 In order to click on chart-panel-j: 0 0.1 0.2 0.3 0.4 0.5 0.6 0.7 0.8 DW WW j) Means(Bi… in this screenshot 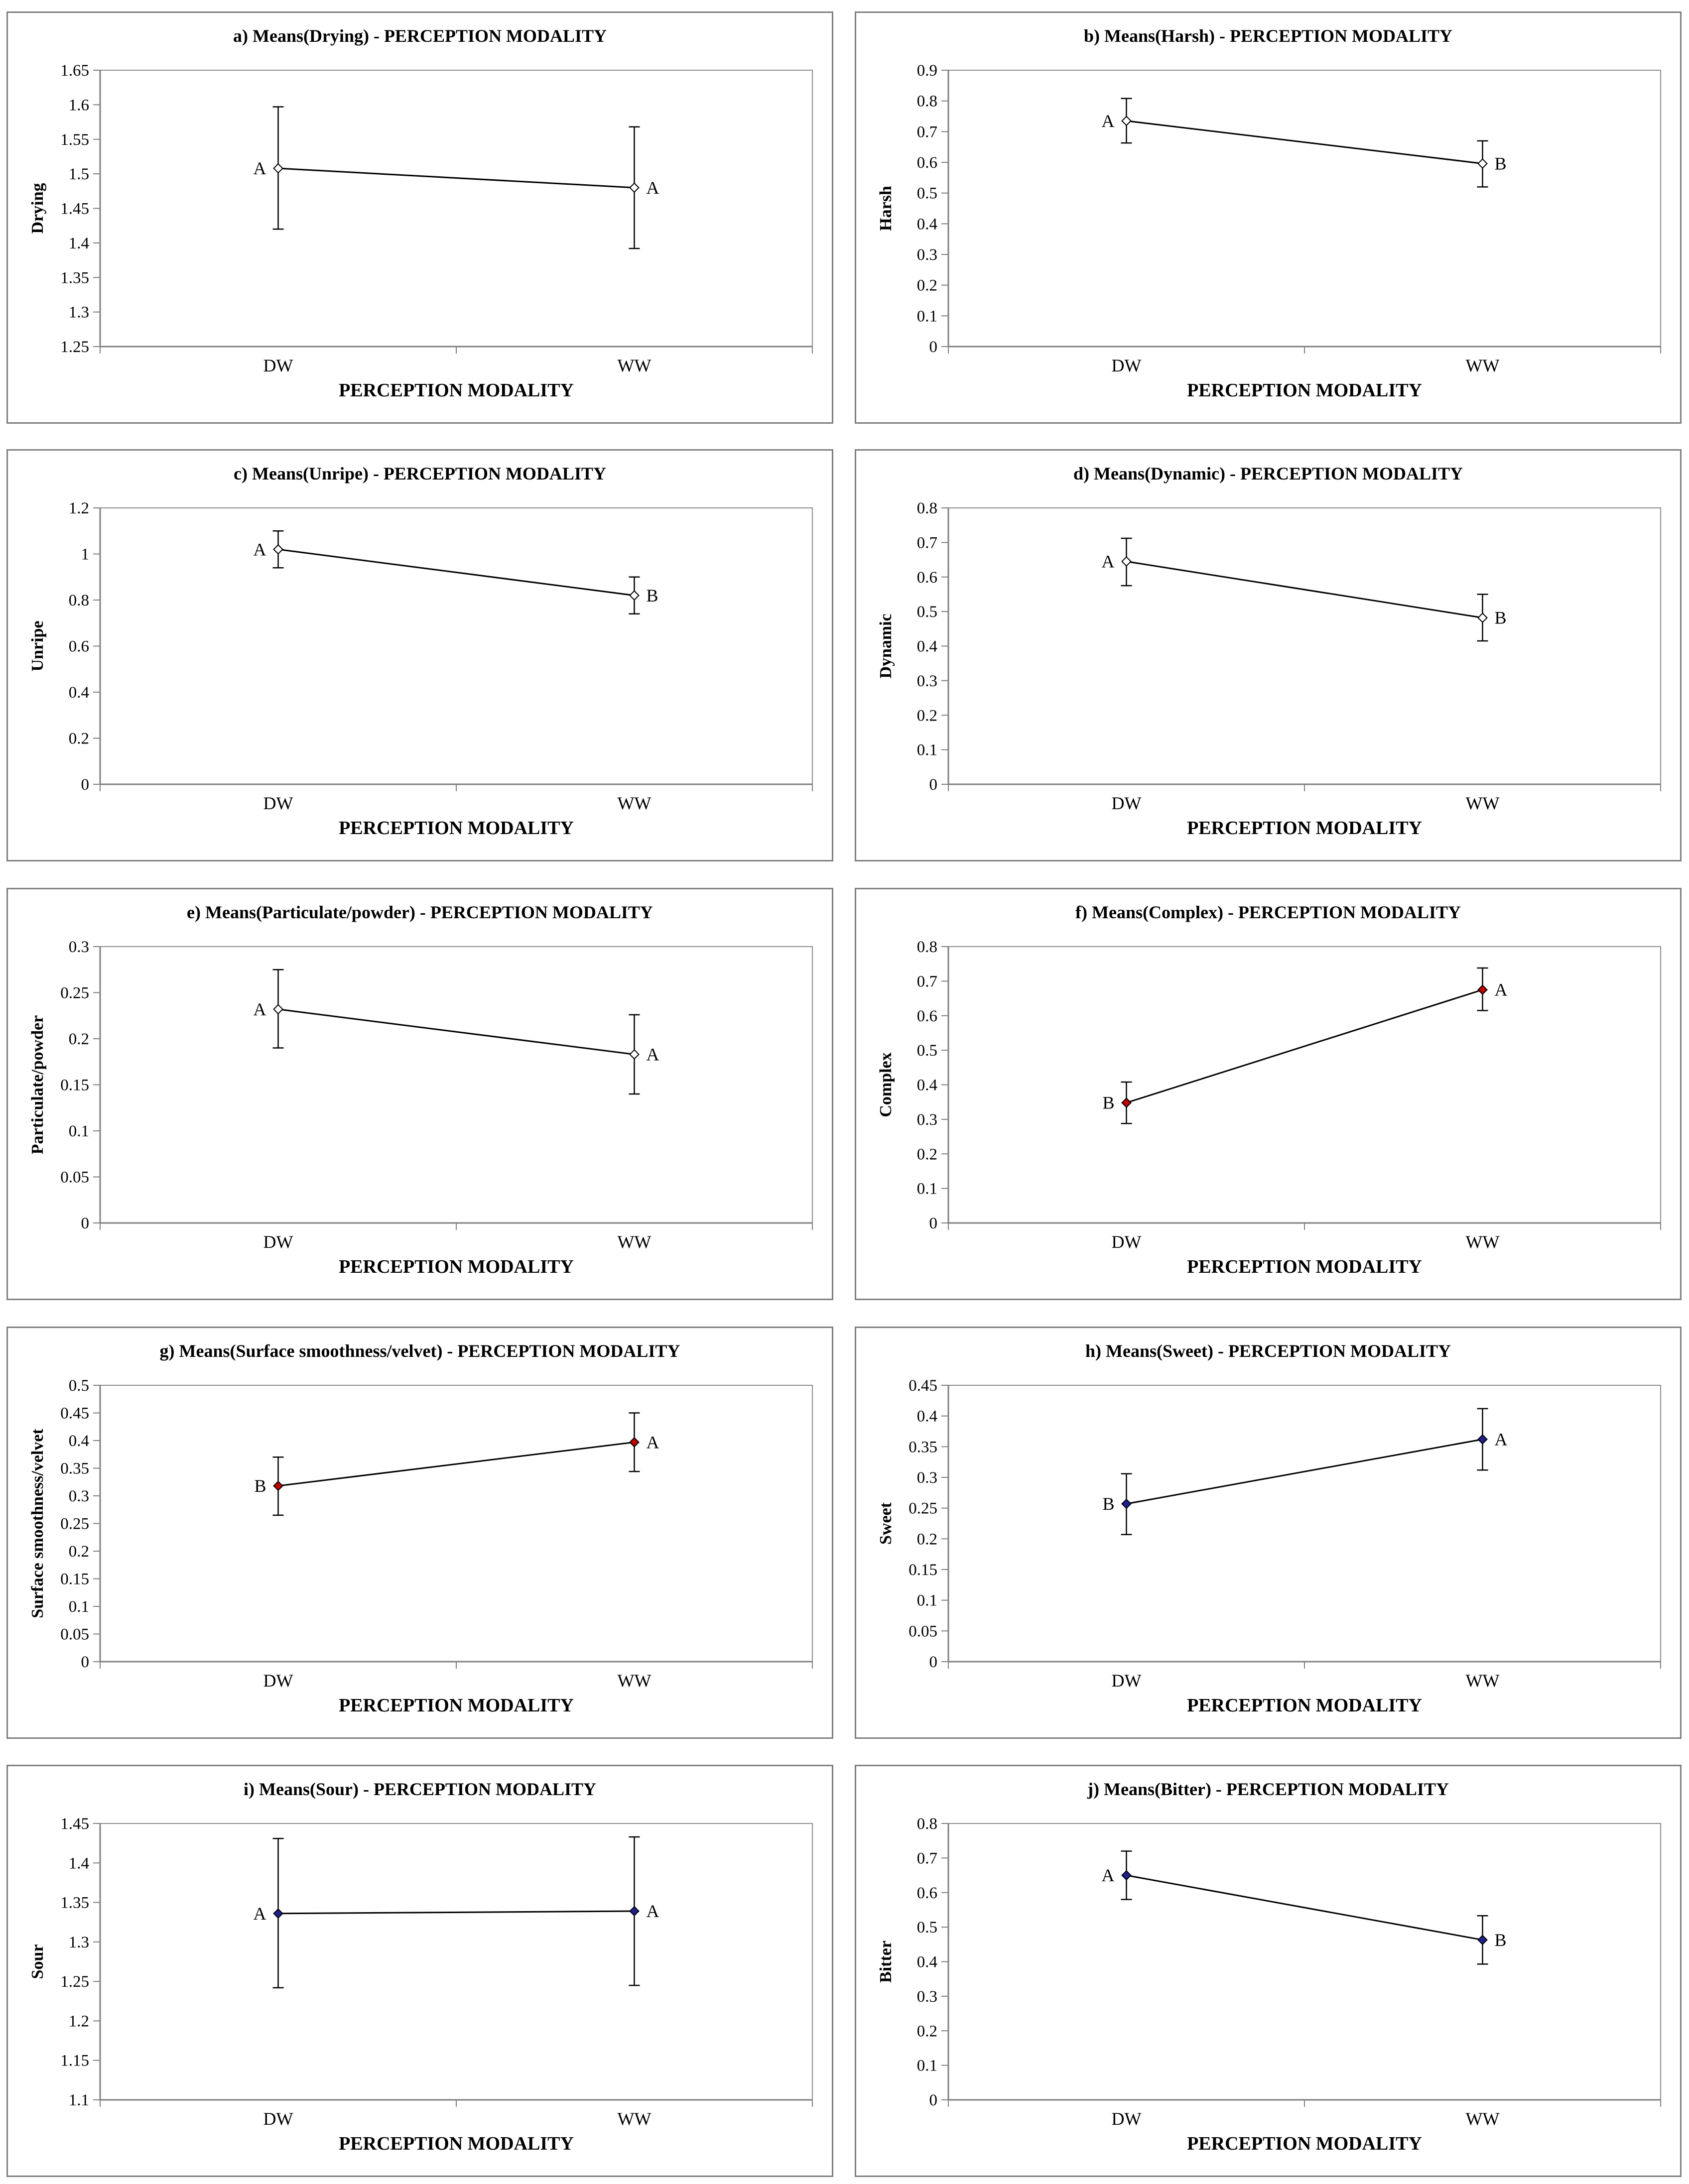, I will do `click(1269, 1971)`.